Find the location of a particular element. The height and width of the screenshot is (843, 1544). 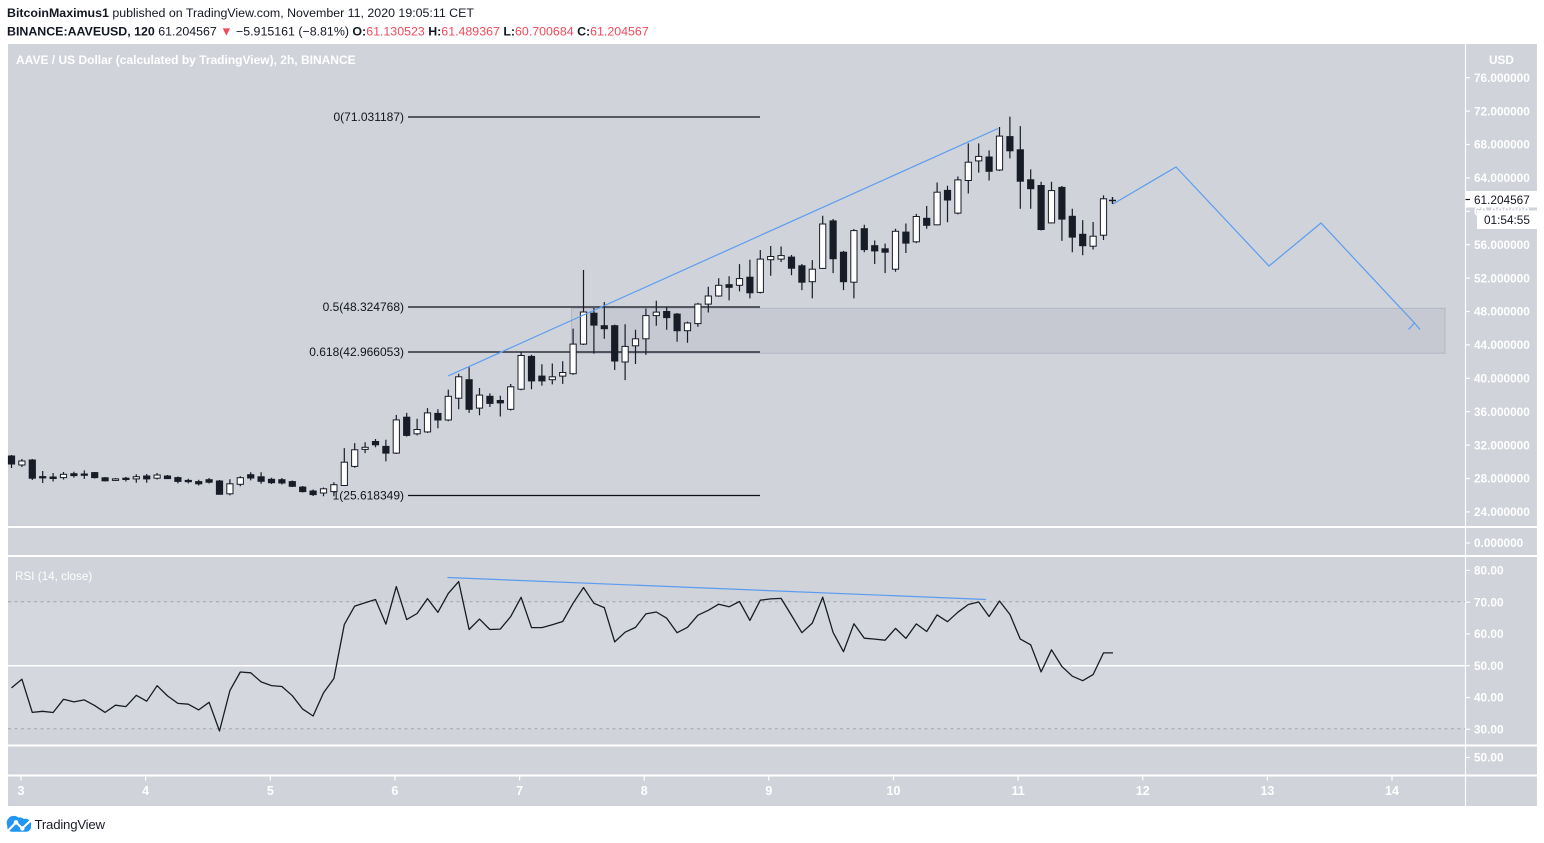

svg-text: 3 is located at coordinates (21, 791).